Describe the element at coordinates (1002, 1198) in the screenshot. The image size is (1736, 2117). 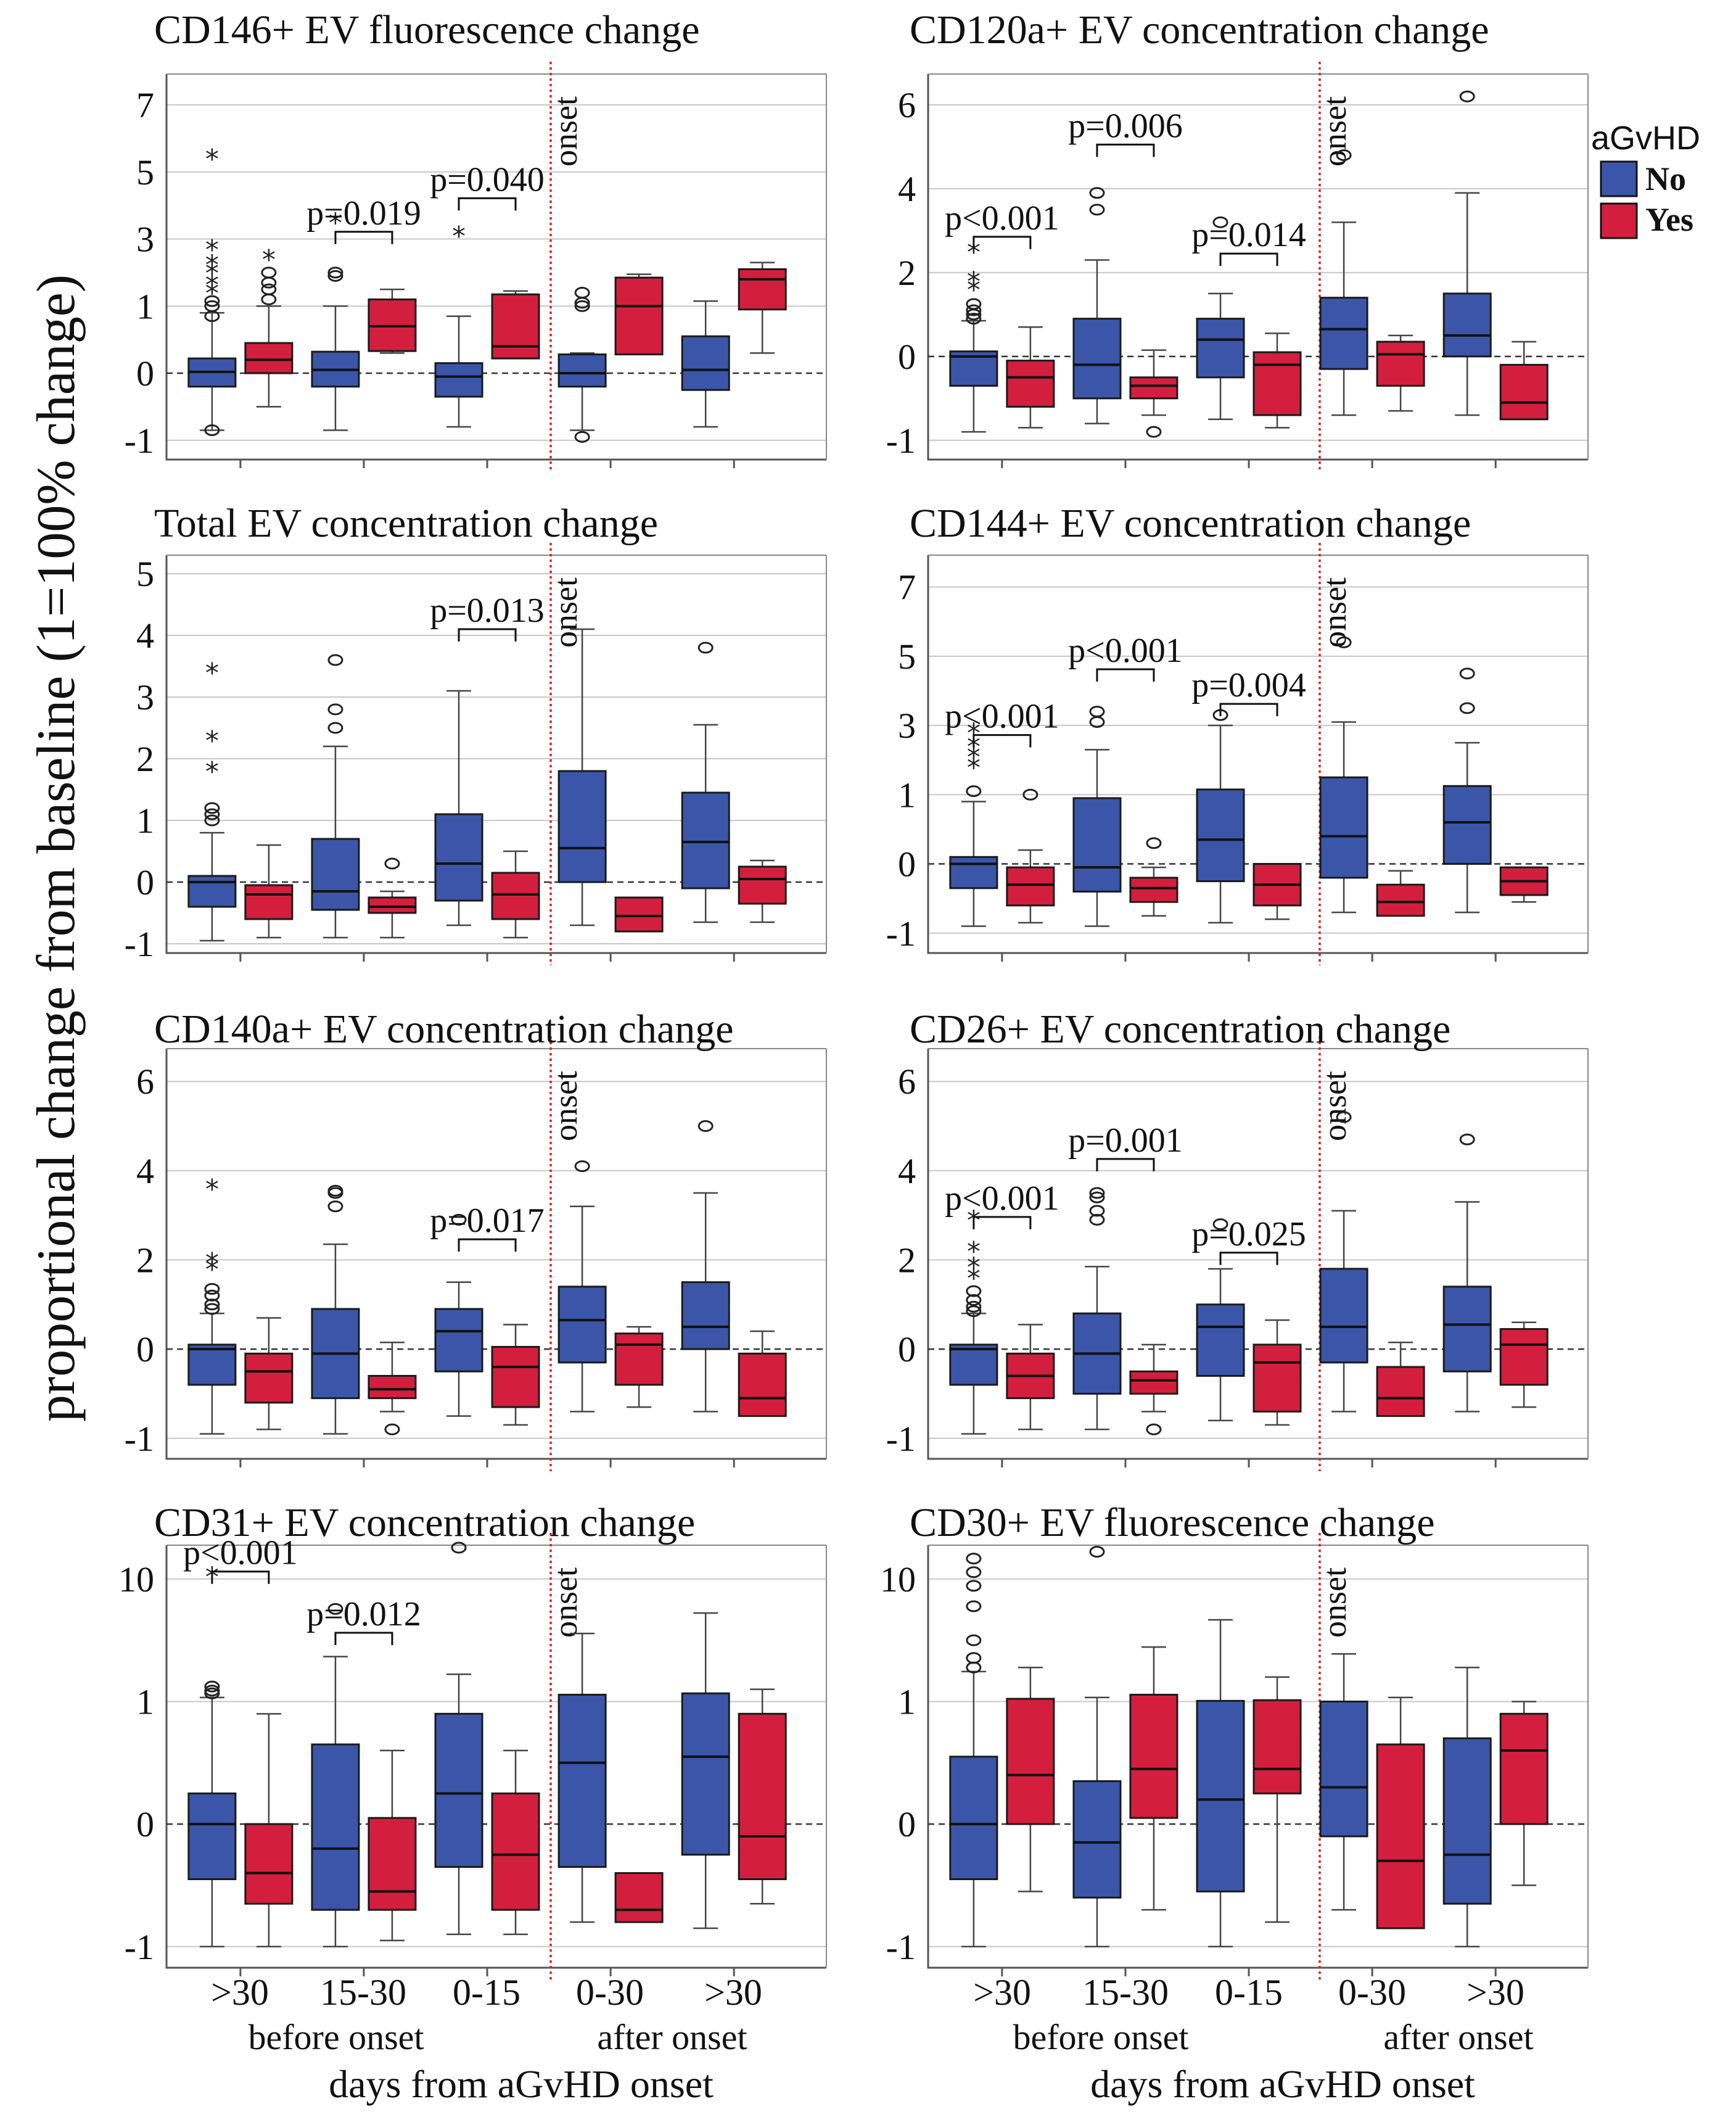
I see `p-value-label: p<0.001` at that location.